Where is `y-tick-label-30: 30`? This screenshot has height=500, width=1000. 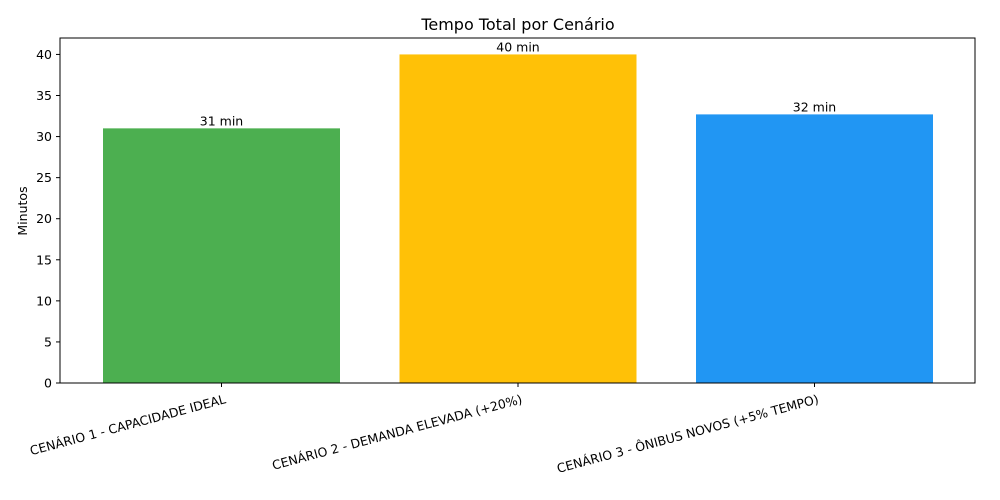 y-tick-label-30: 30 is located at coordinates (44, 136).